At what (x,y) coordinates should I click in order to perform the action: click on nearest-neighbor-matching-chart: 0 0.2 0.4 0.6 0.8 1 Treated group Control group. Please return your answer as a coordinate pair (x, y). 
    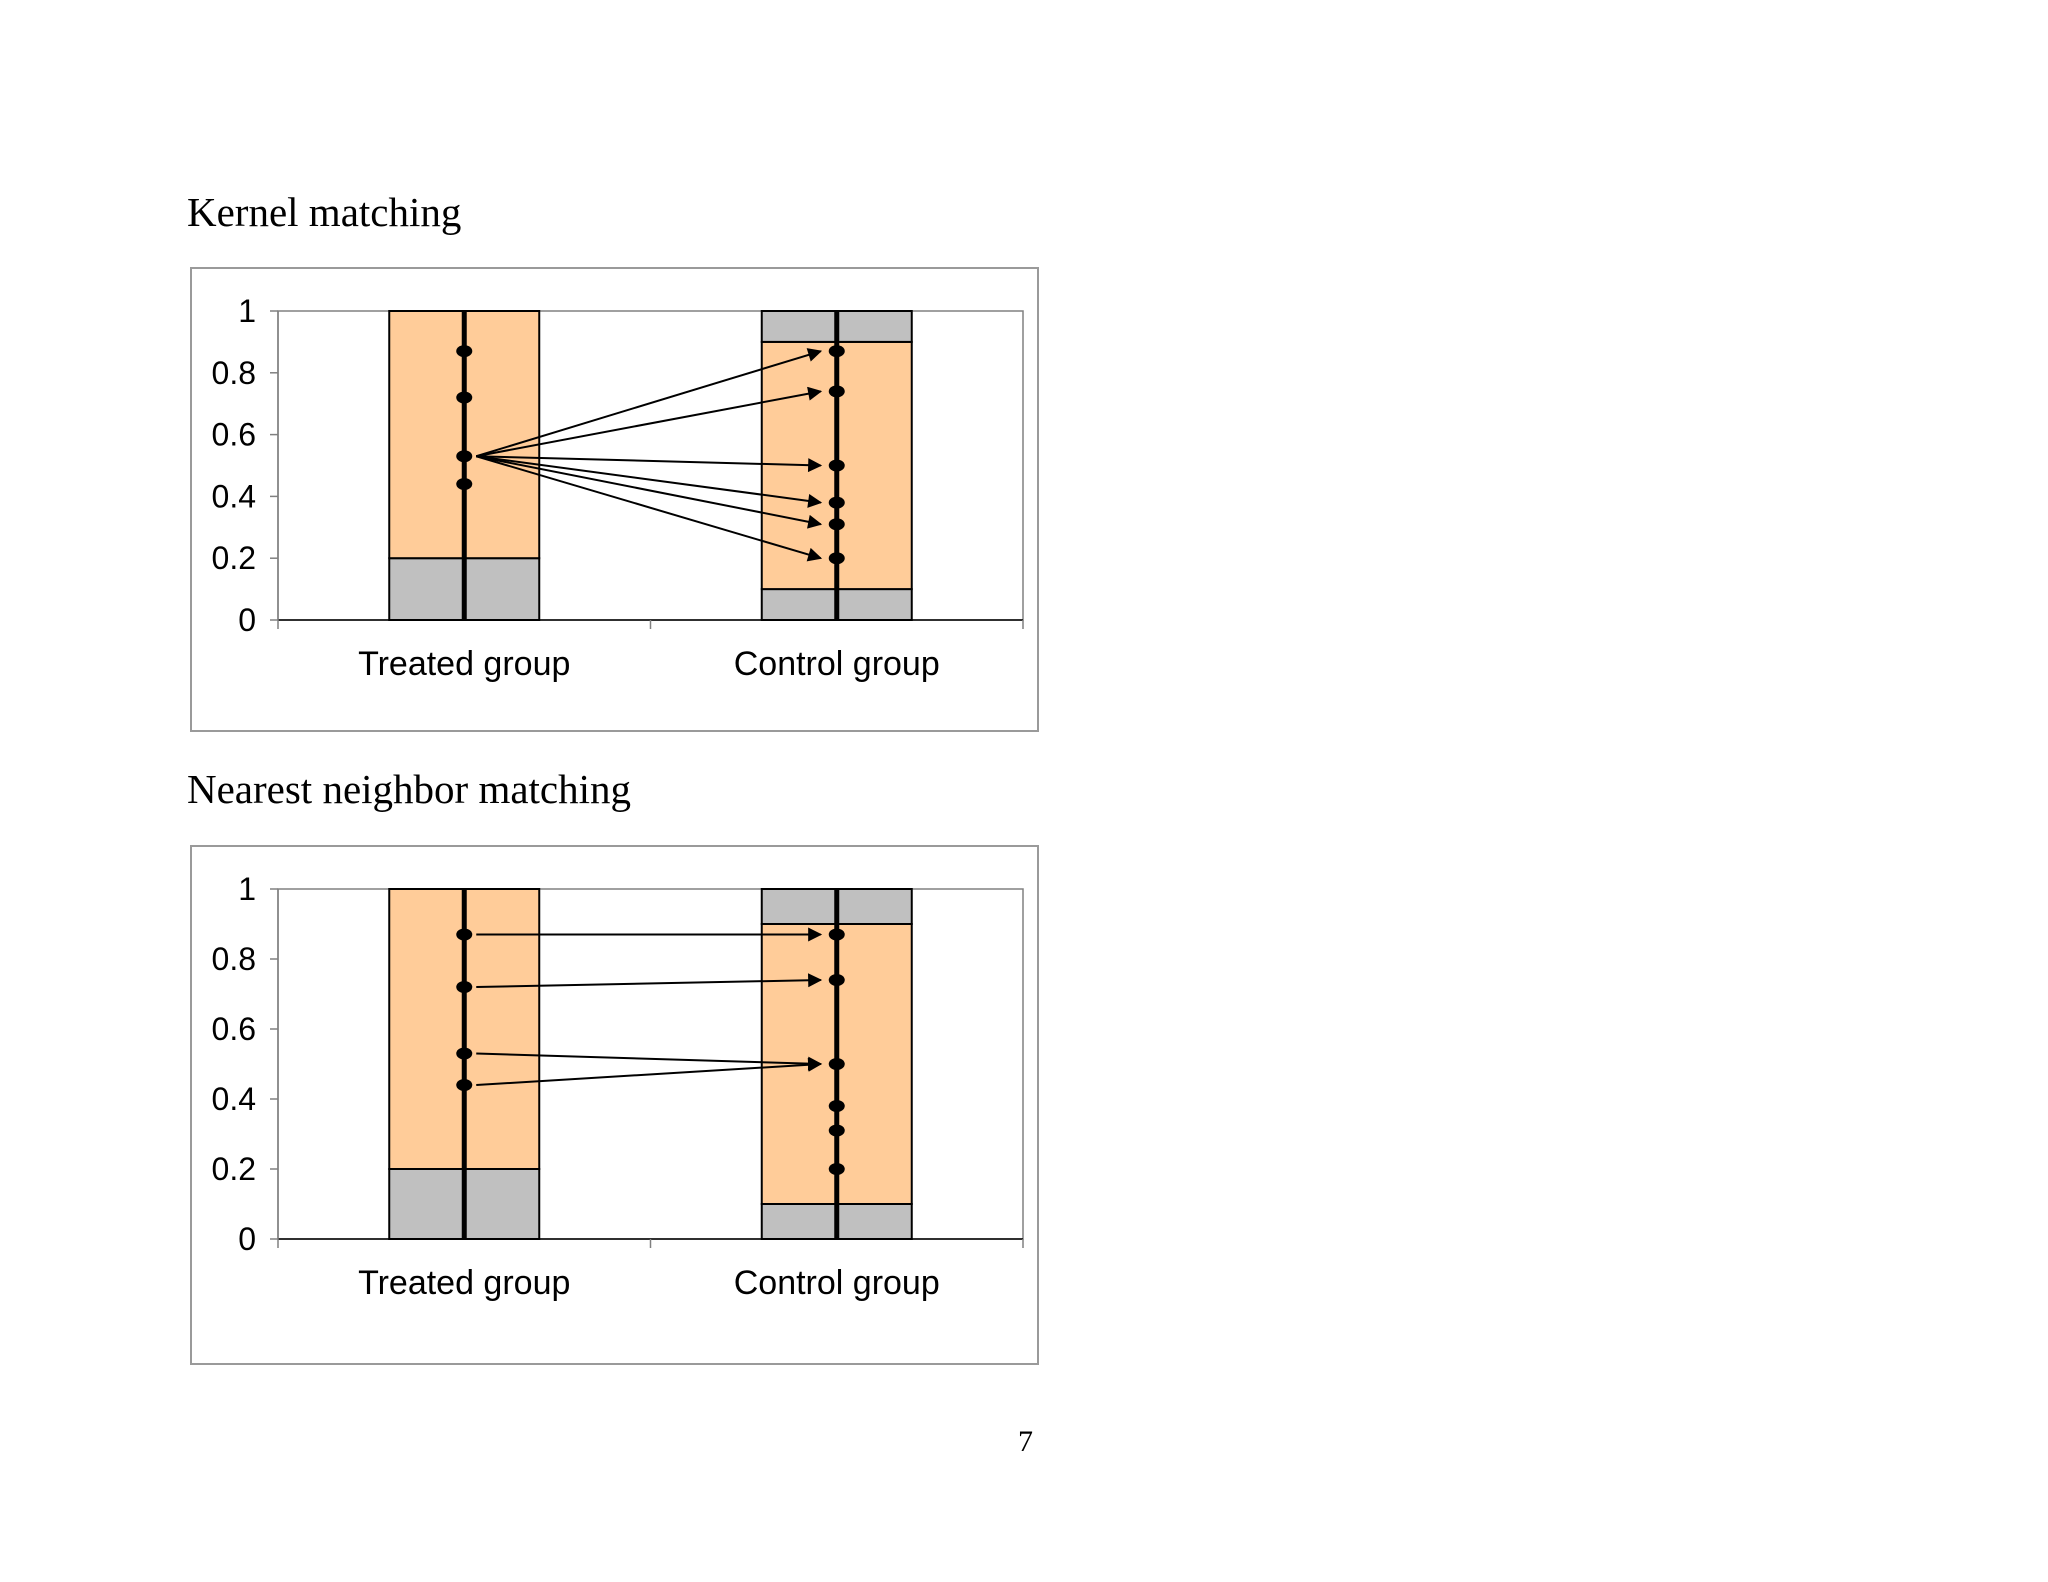
    Looking at the image, I should click on (618, 1086).